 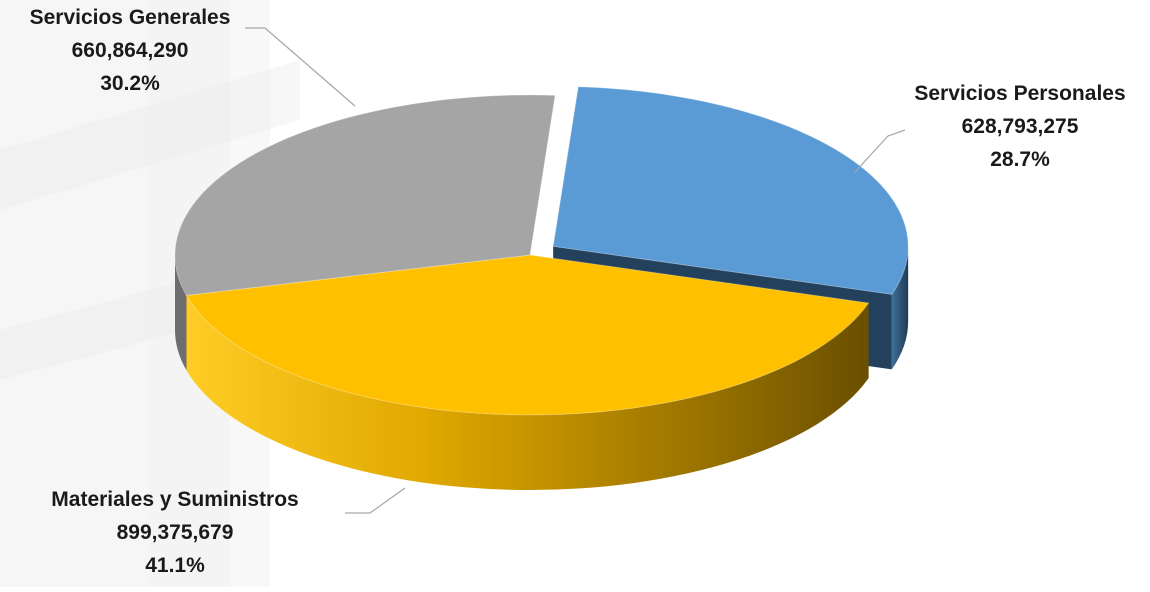 I want to click on slice-label-servicios-generales: Servicios Generales, so click(x=130, y=17).